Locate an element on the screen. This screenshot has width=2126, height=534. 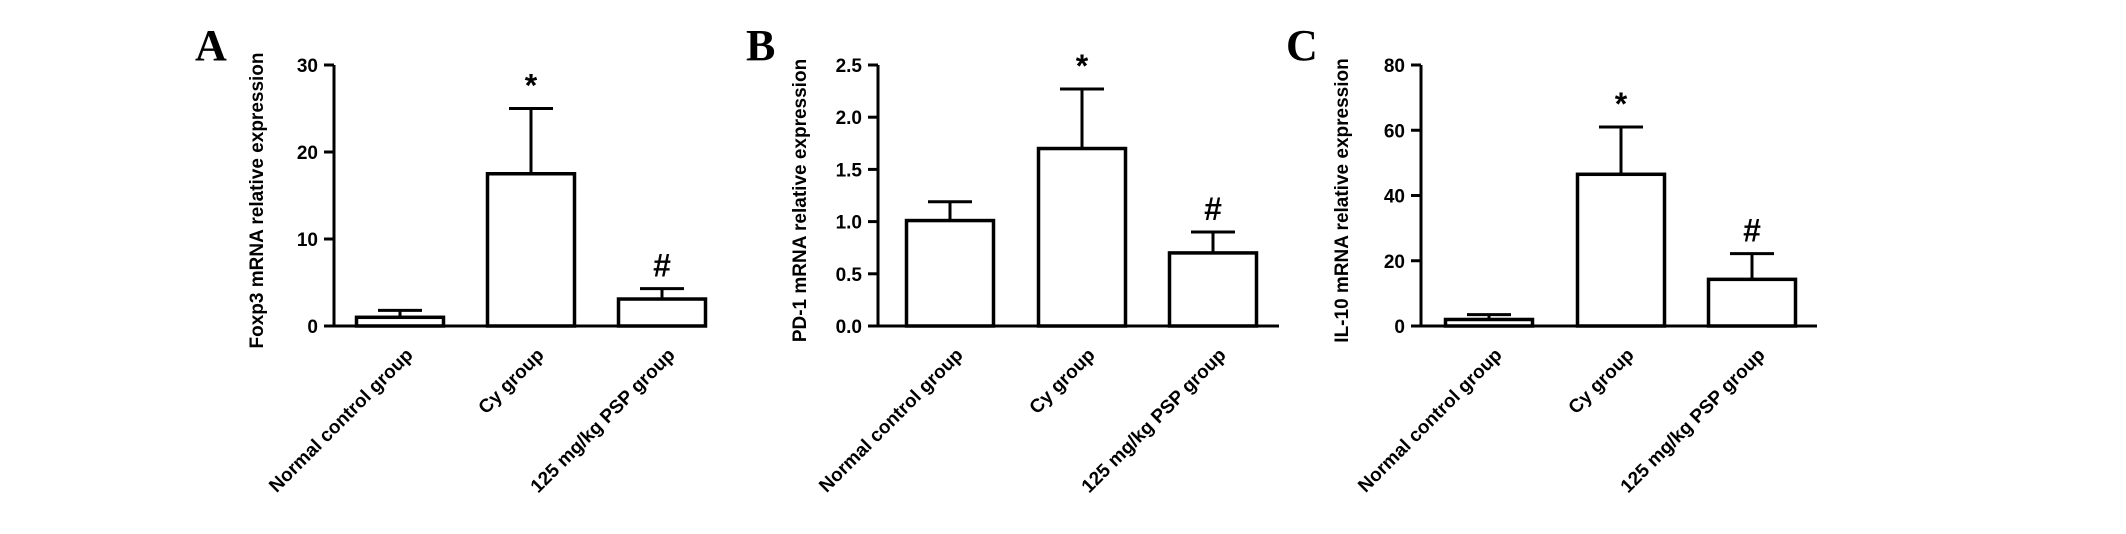
y-axis-label: Foxp3 mRNA relative expression is located at coordinates (257, 200).